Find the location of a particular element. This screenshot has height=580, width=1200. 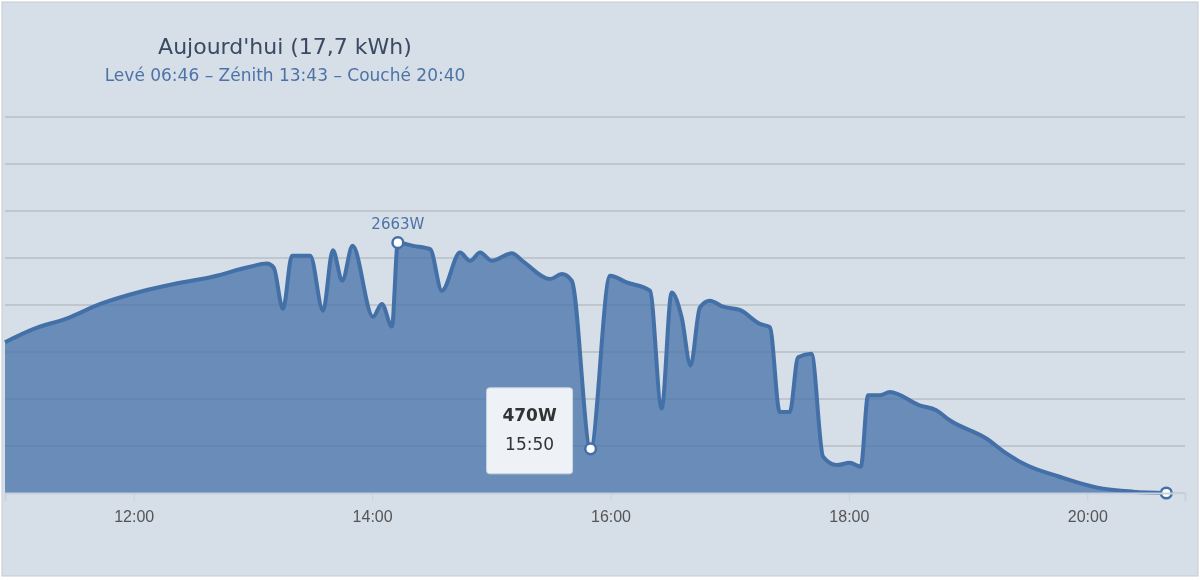

data-label: 2663W is located at coordinates (398, 223).